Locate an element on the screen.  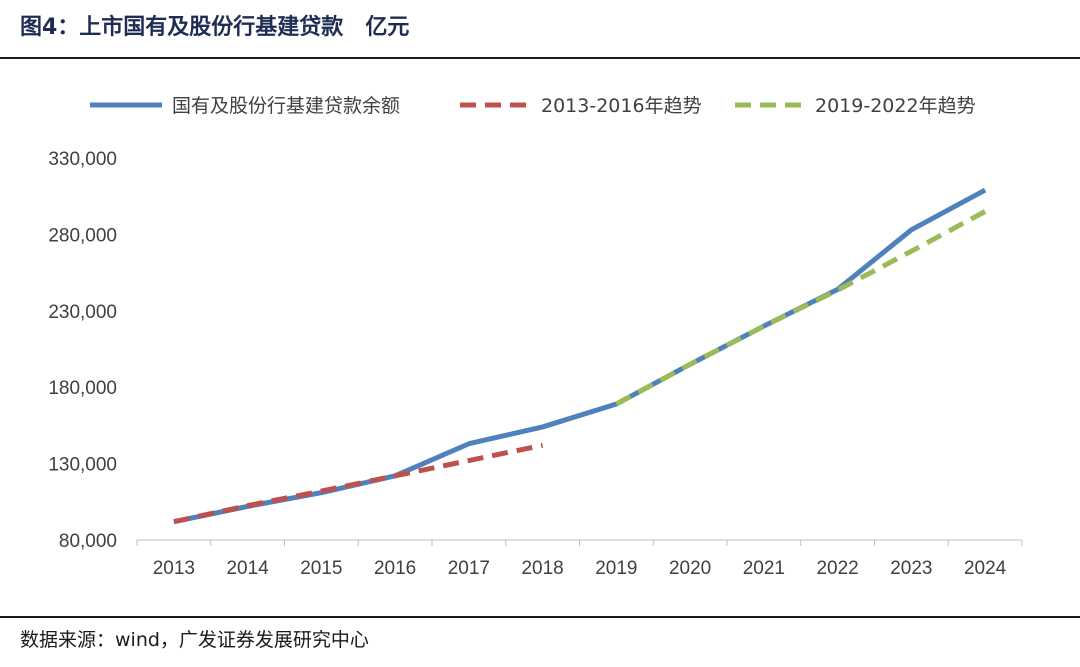
x-tick-label: 2024 is located at coordinates (985, 568).